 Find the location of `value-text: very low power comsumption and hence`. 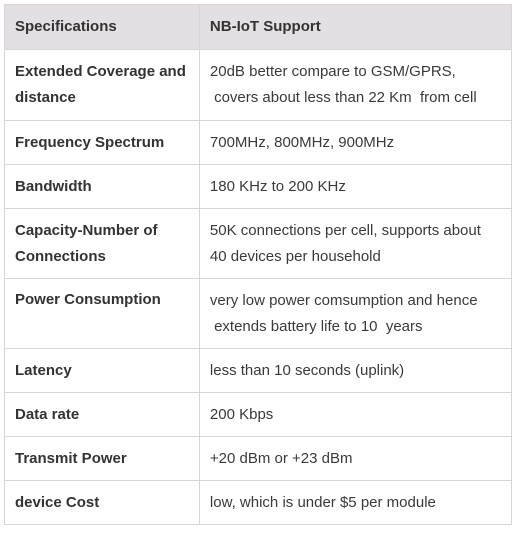

value-text: very low power comsumption and hence is located at coordinates (343, 300).